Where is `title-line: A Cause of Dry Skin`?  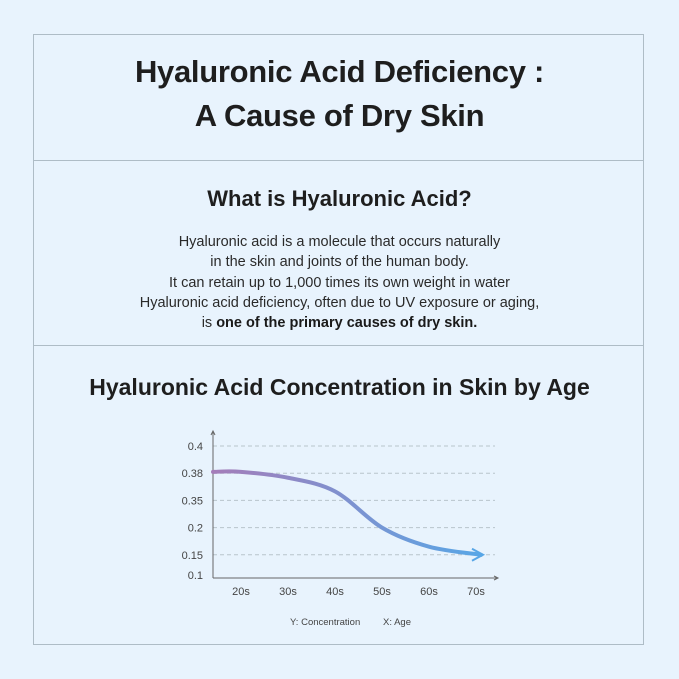
title-line: A Cause of Dry Skin is located at coordinates (339, 115).